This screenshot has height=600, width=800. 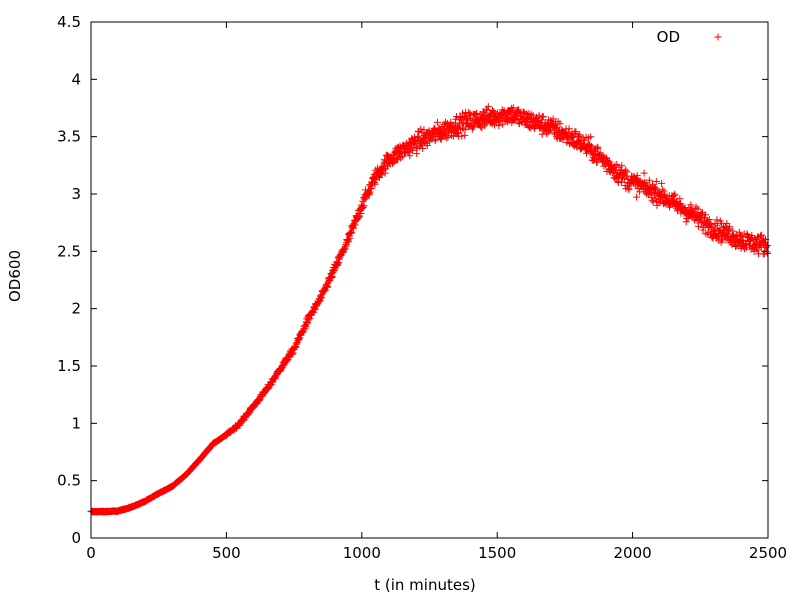 What do you see at coordinates (69, 251) in the screenshot?
I see `y-tick-label: 2.5` at bounding box center [69, 251].